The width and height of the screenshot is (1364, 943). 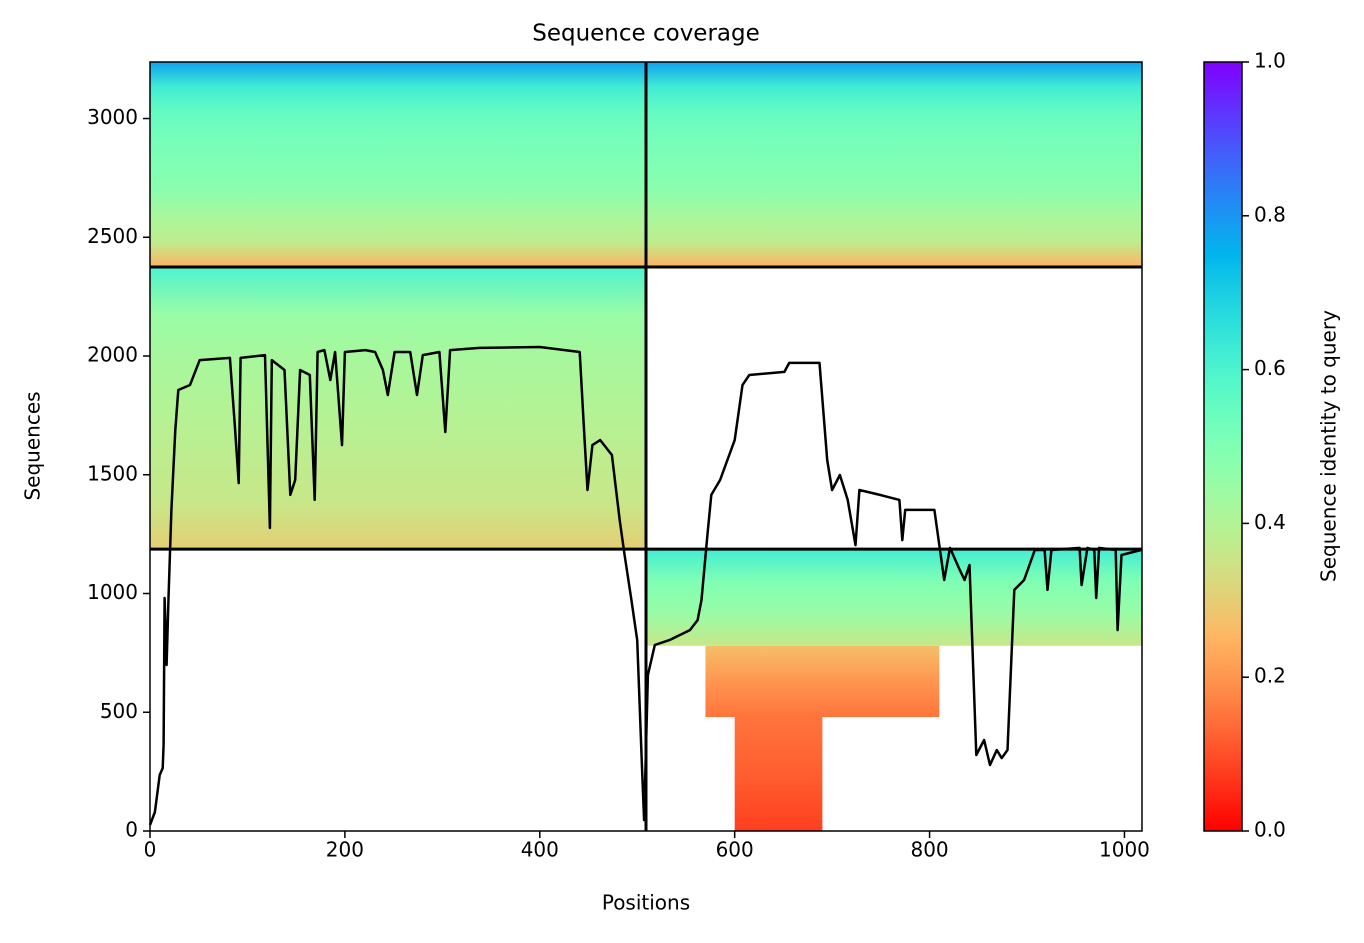 What do you see at coordinates (1270, 214) in the screenshot?
I see `colorbar-tick-label: 0.8` at bounding box center [1270, 214].